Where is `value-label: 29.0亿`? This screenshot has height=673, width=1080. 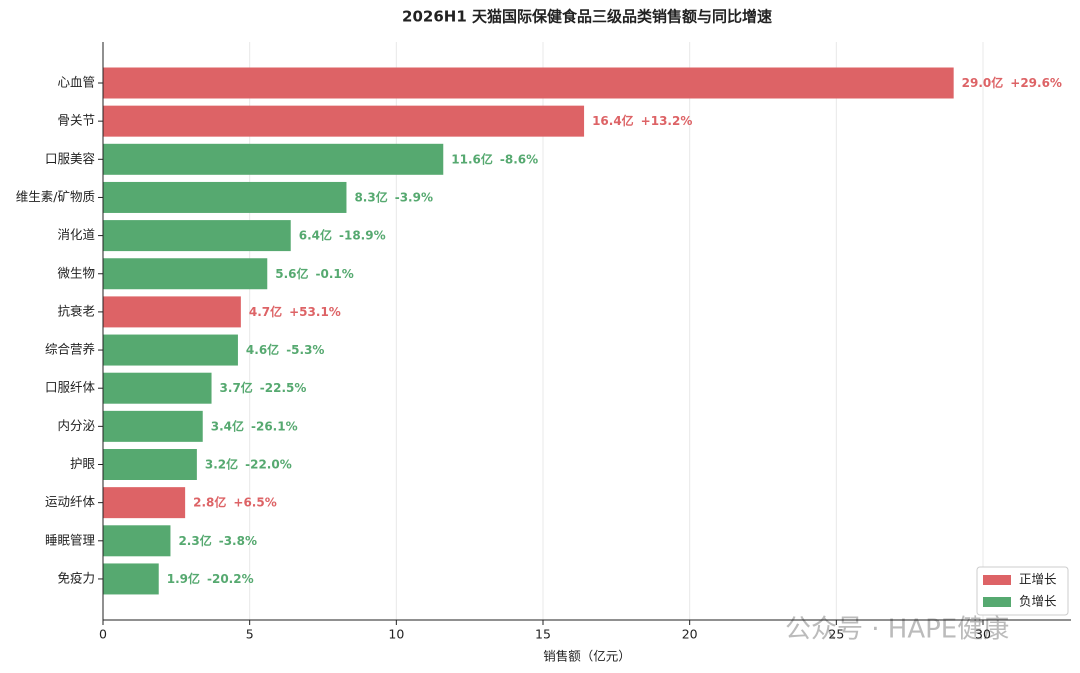 value-label: 29.0亿 is located at coordinates (983, 82).